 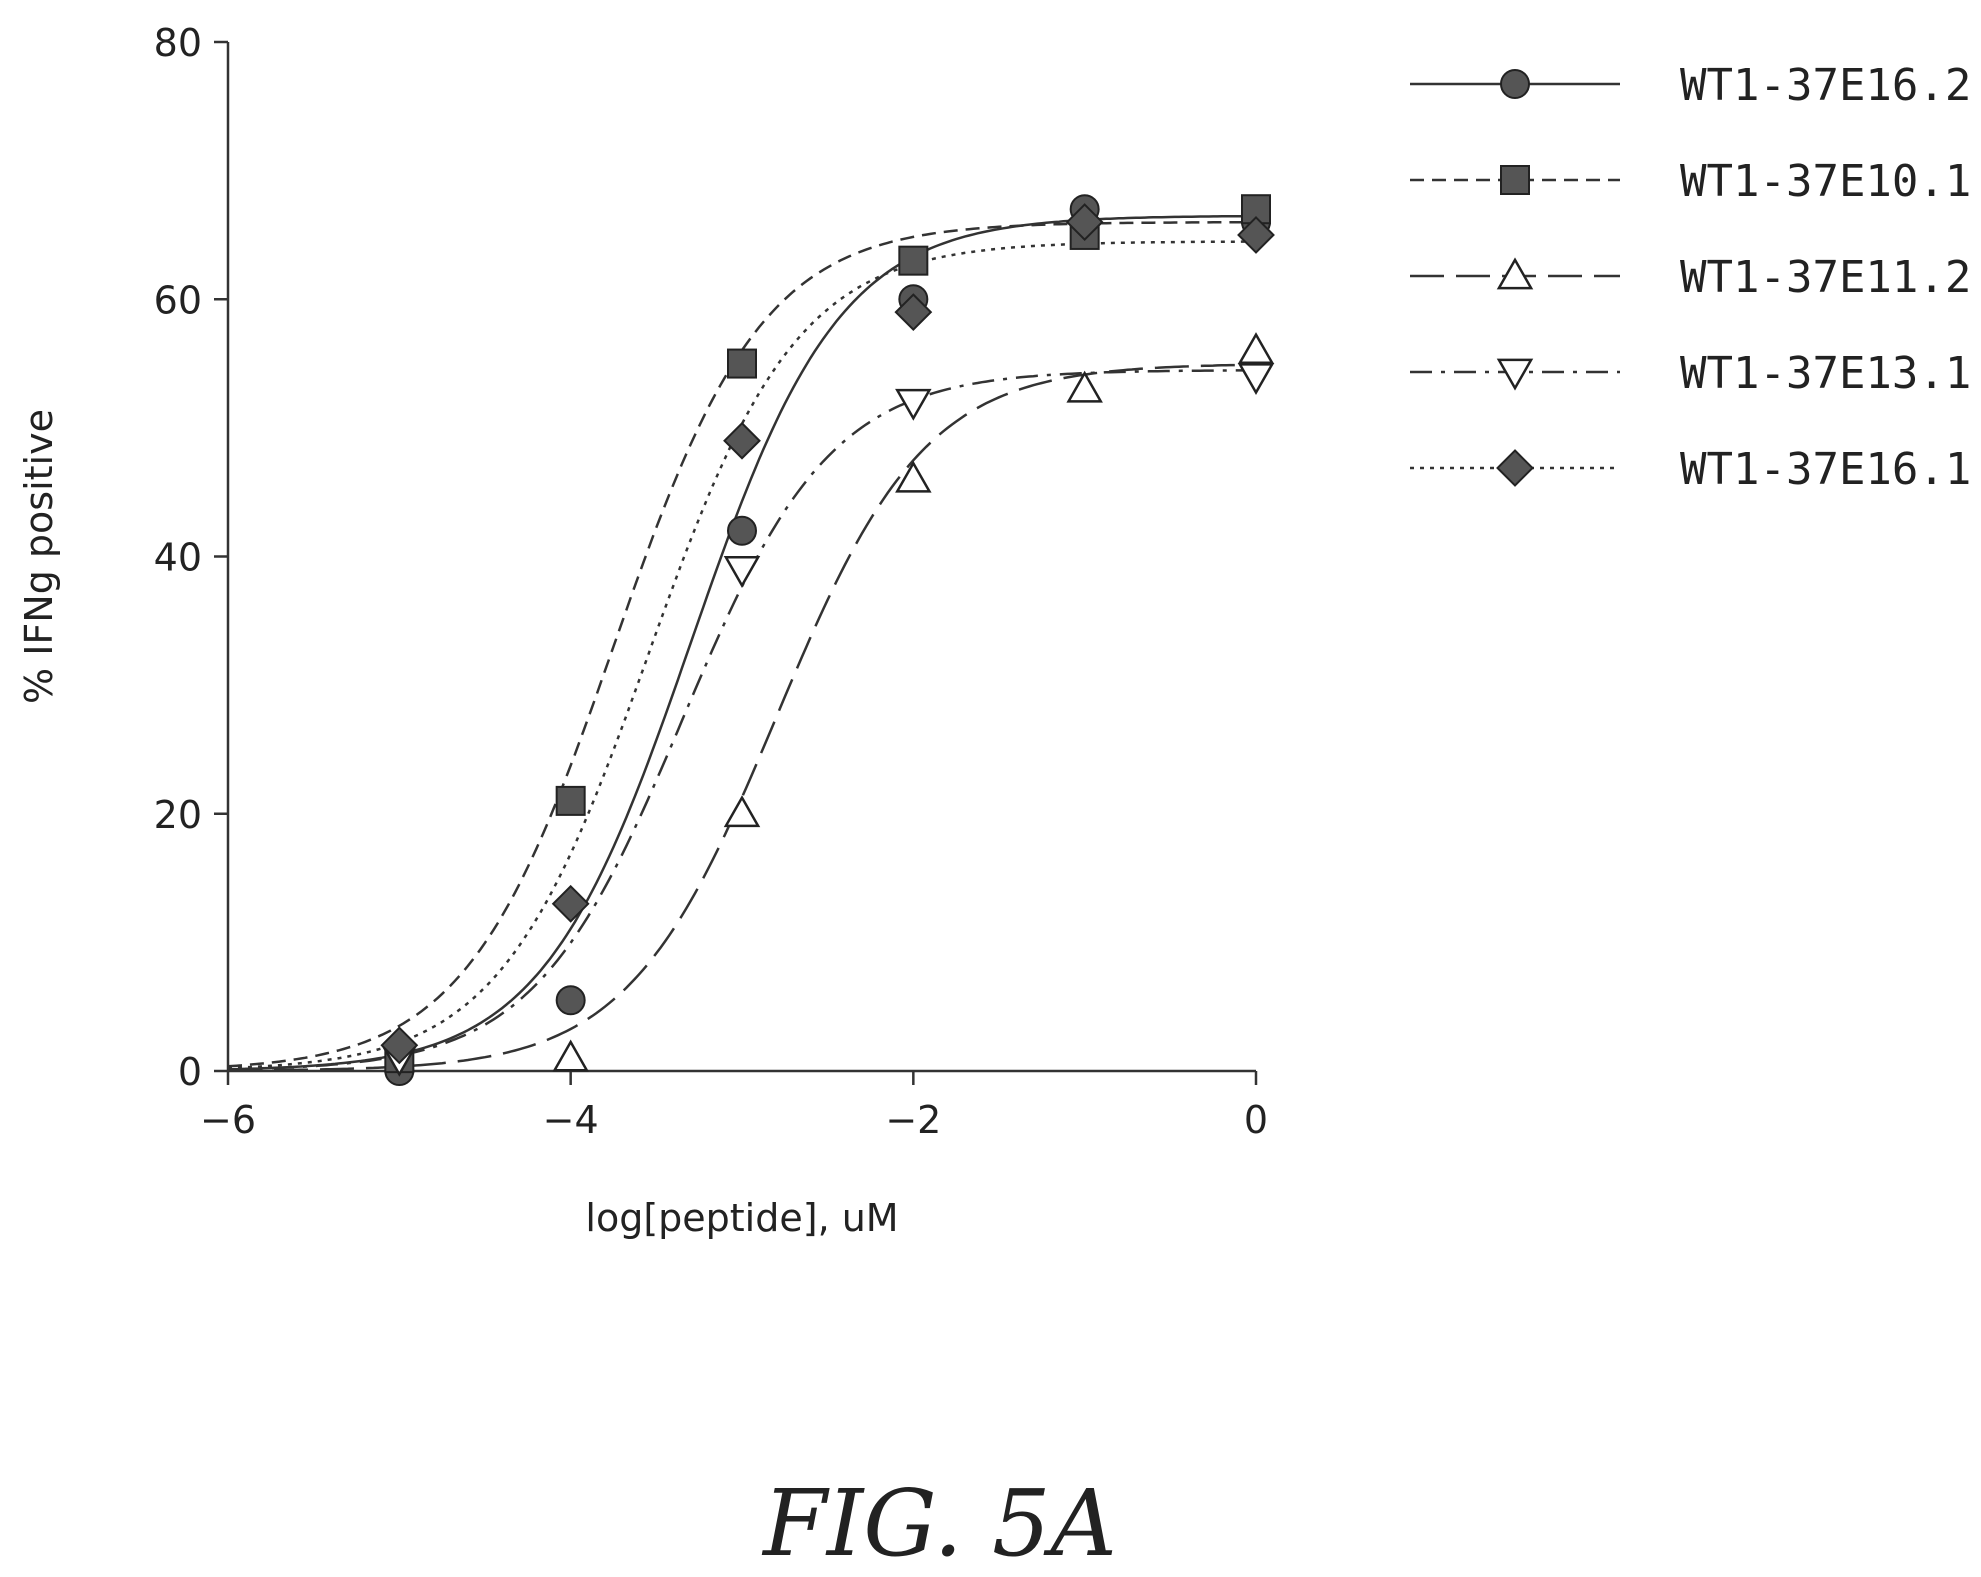 What do you see at coordinates (178, 43) in the screenshot?
I see `y-tick-label: 80` at bounding box center [178, 43].